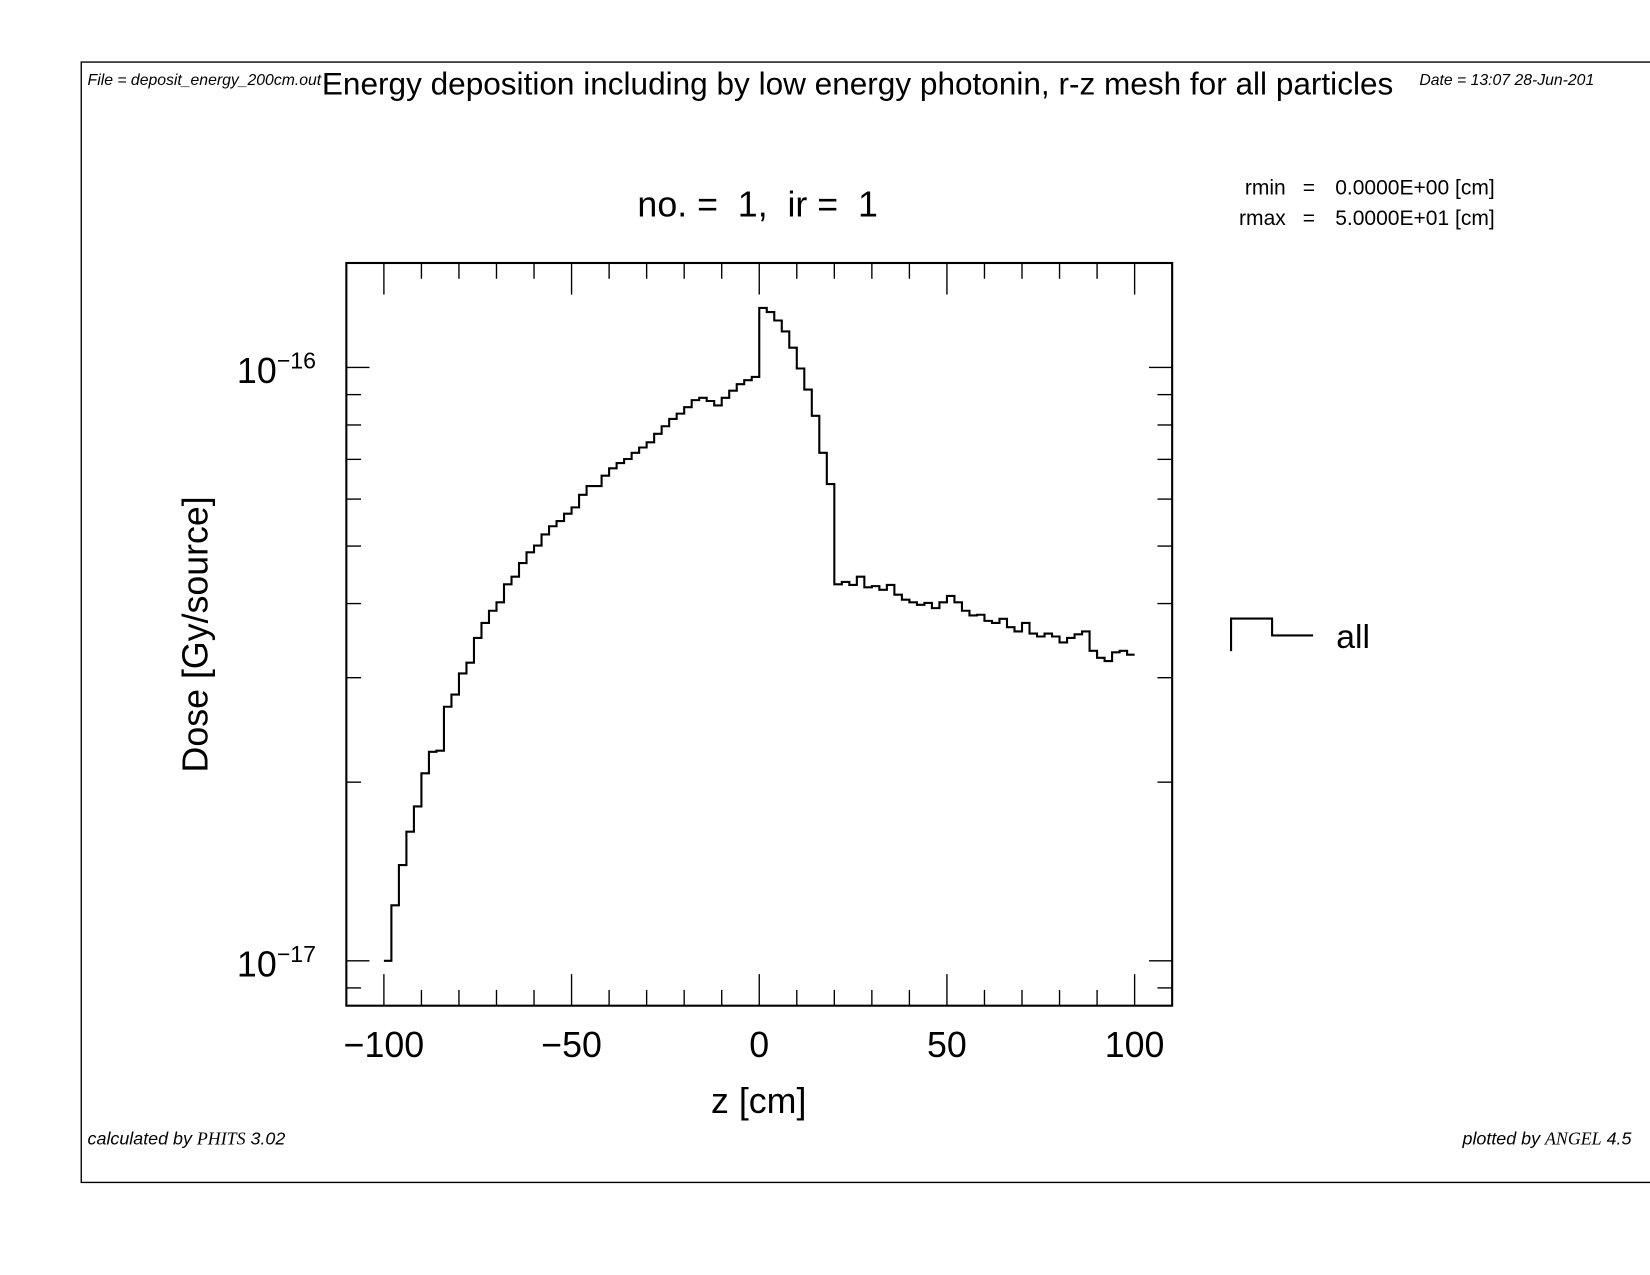 Image resolution: width=1650 pixels, height=1275 pixels. I want to click on date-label: Date = 13:07 28-Jun-201, so click(1506, 80).